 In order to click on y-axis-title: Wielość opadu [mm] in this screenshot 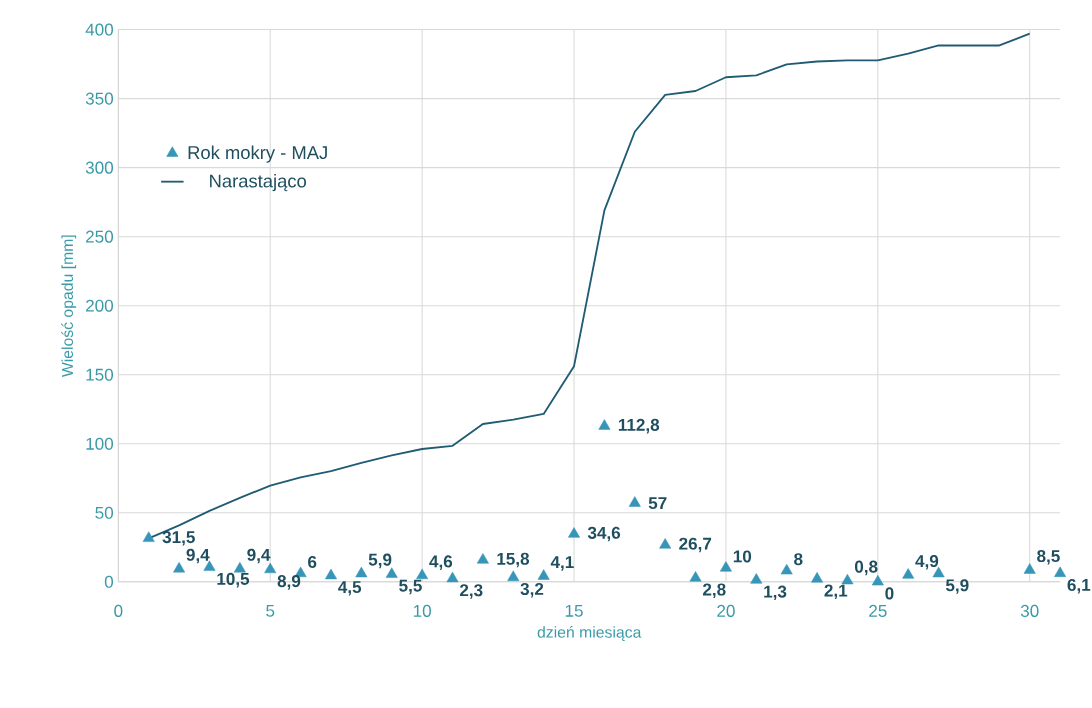, I will do `click(69, 306)`.